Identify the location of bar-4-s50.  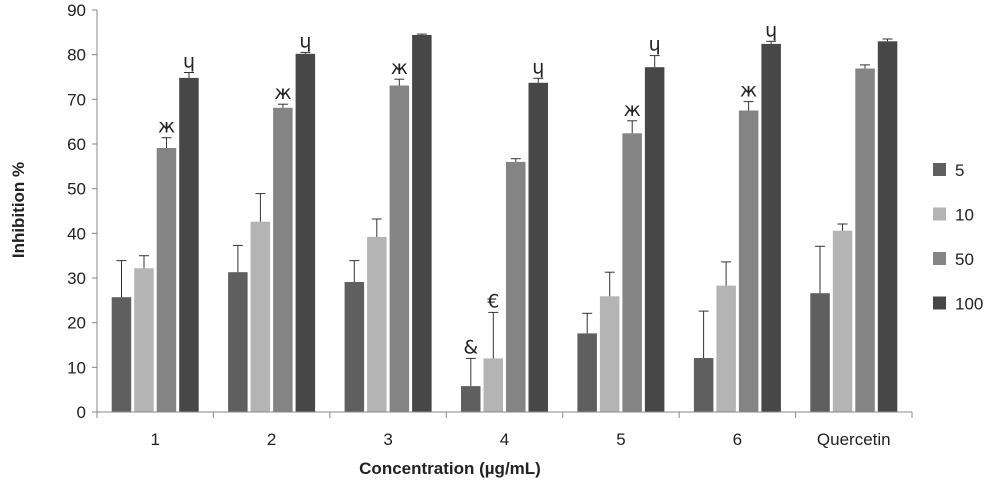
(516, 286).